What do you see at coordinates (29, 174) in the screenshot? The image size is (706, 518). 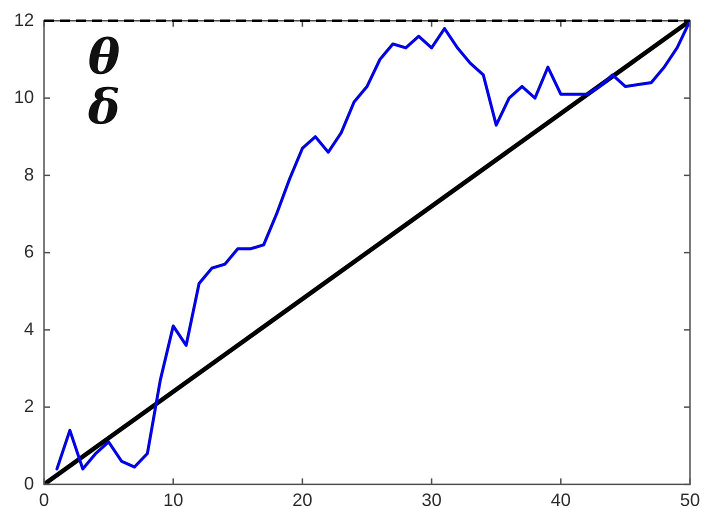 I see `y-tick-label: 8` at bounding box center [29, 174].